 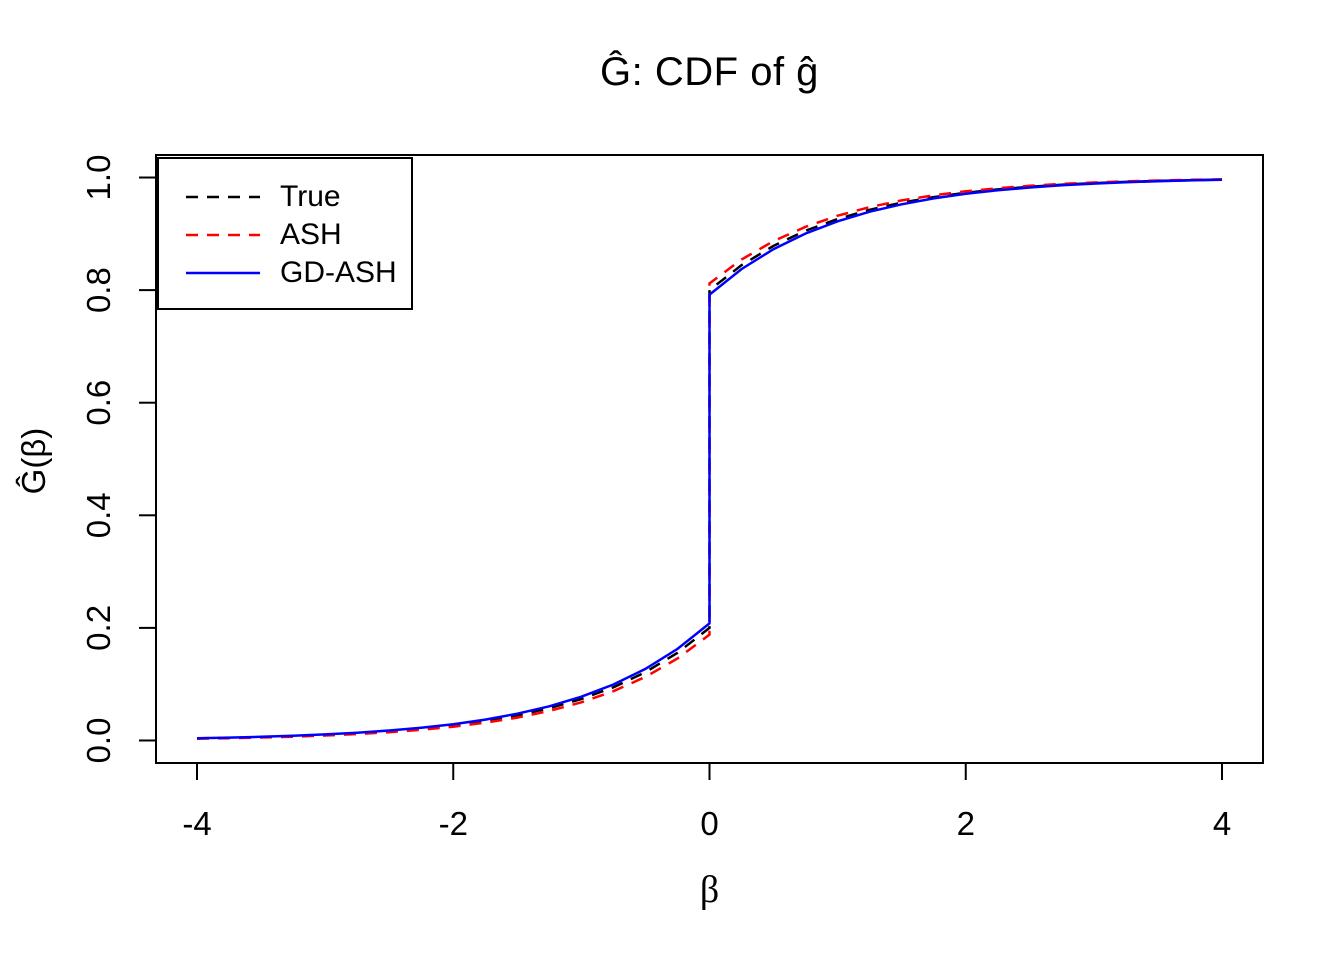 I want to click on y-axis-label: Ĝ(β), so click(x=33, y=461).